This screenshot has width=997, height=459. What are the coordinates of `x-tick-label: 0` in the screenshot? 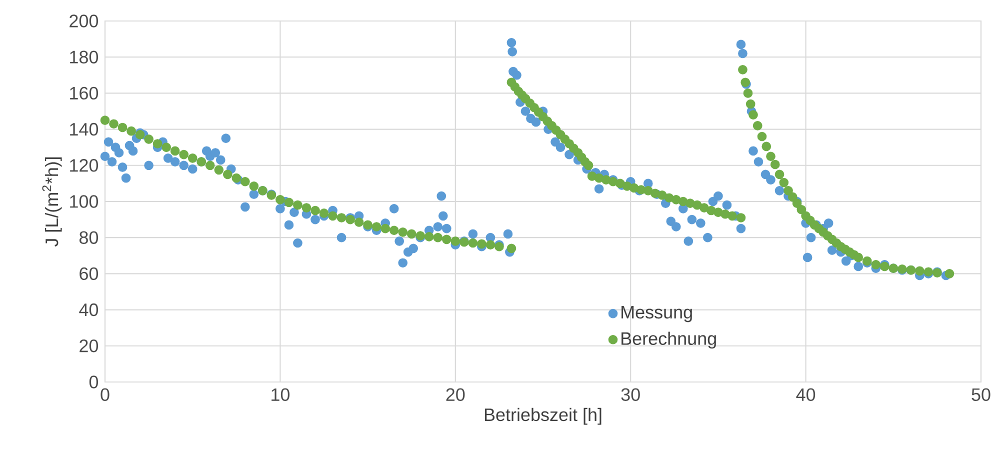 It's located at (105, 394).